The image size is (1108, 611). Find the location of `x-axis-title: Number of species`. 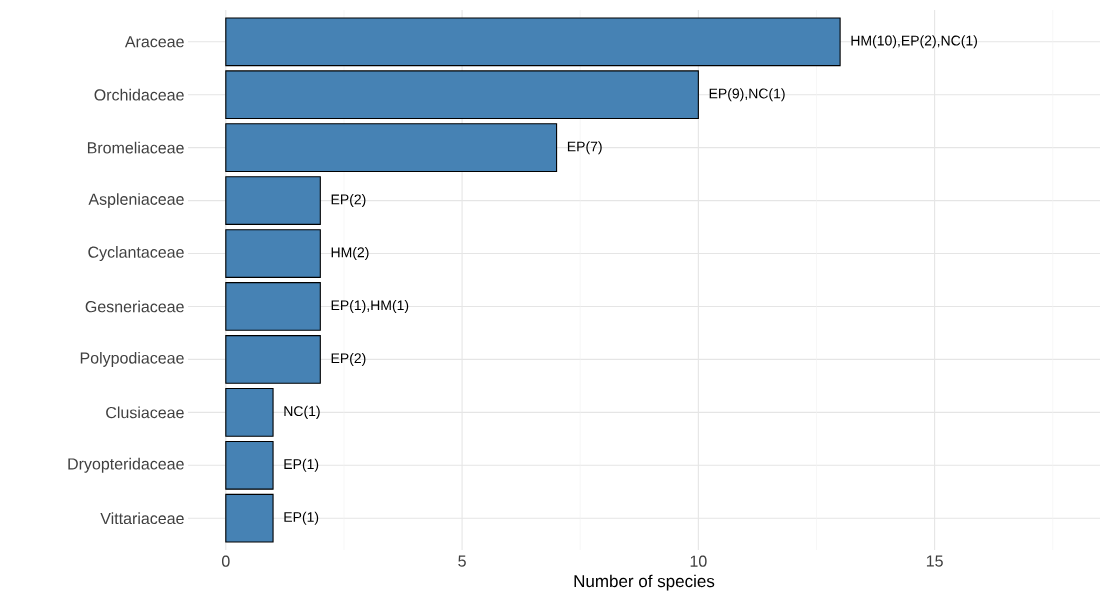

x-axis-title: Number of species is located at coordinates (644, 582).